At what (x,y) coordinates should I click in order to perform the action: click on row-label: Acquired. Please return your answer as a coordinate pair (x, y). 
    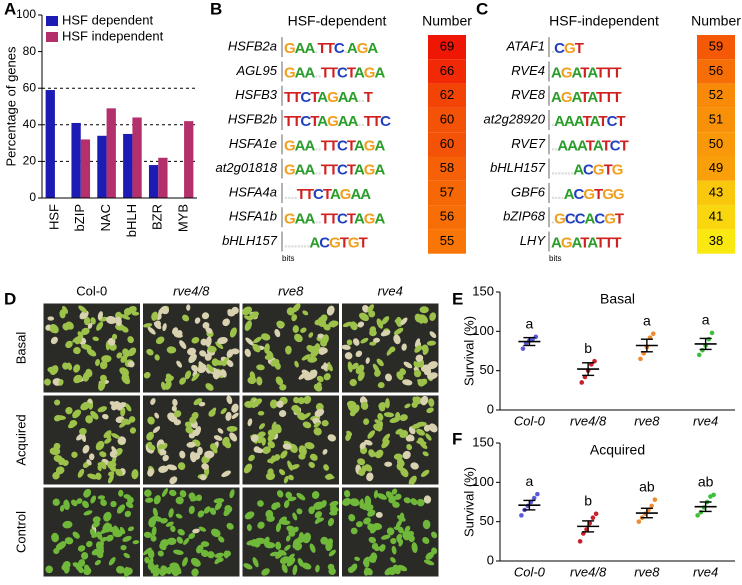
    Looking at the image, I should click on (20, 439).